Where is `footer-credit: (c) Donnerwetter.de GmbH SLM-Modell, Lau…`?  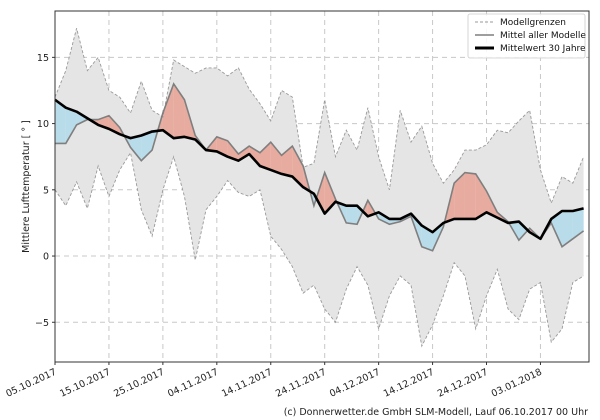
footer-credit: (c) Donnerwetter.de GmbH SLM-Modell, Lau… is located at coordinates (435, 412).